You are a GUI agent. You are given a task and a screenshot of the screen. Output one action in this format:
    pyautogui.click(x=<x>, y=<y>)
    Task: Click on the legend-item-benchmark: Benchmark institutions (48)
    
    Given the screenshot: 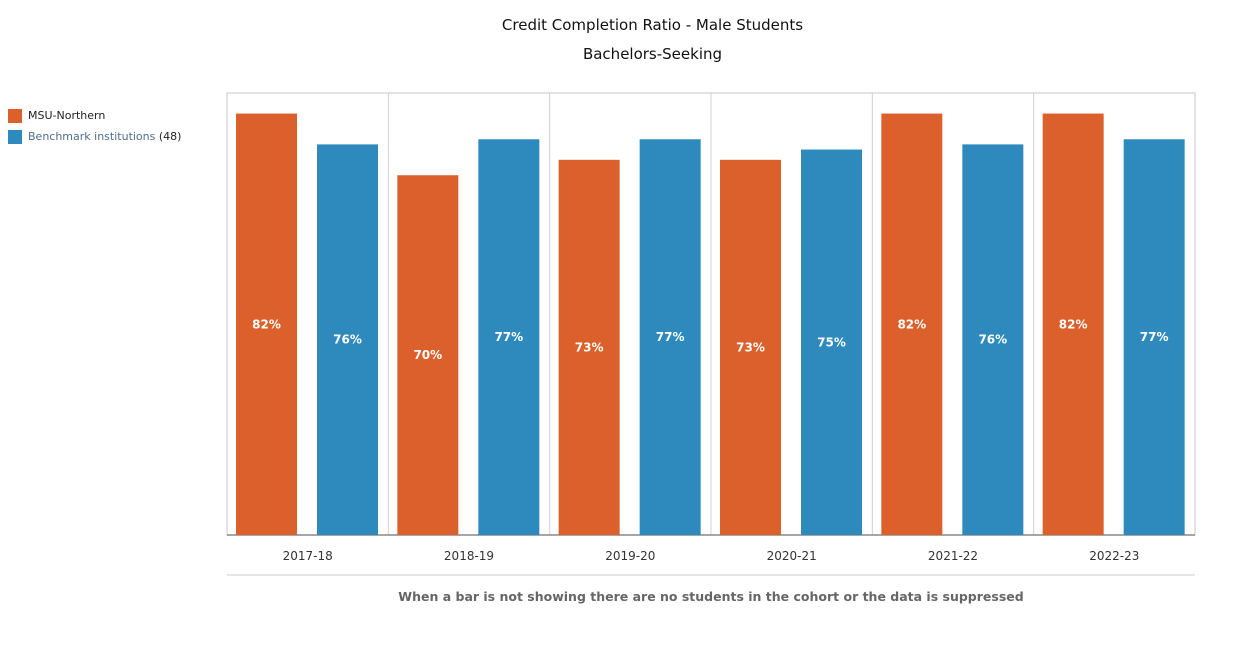 What is the action you would take?
    pyautogui.click(x=94, y=136)
    